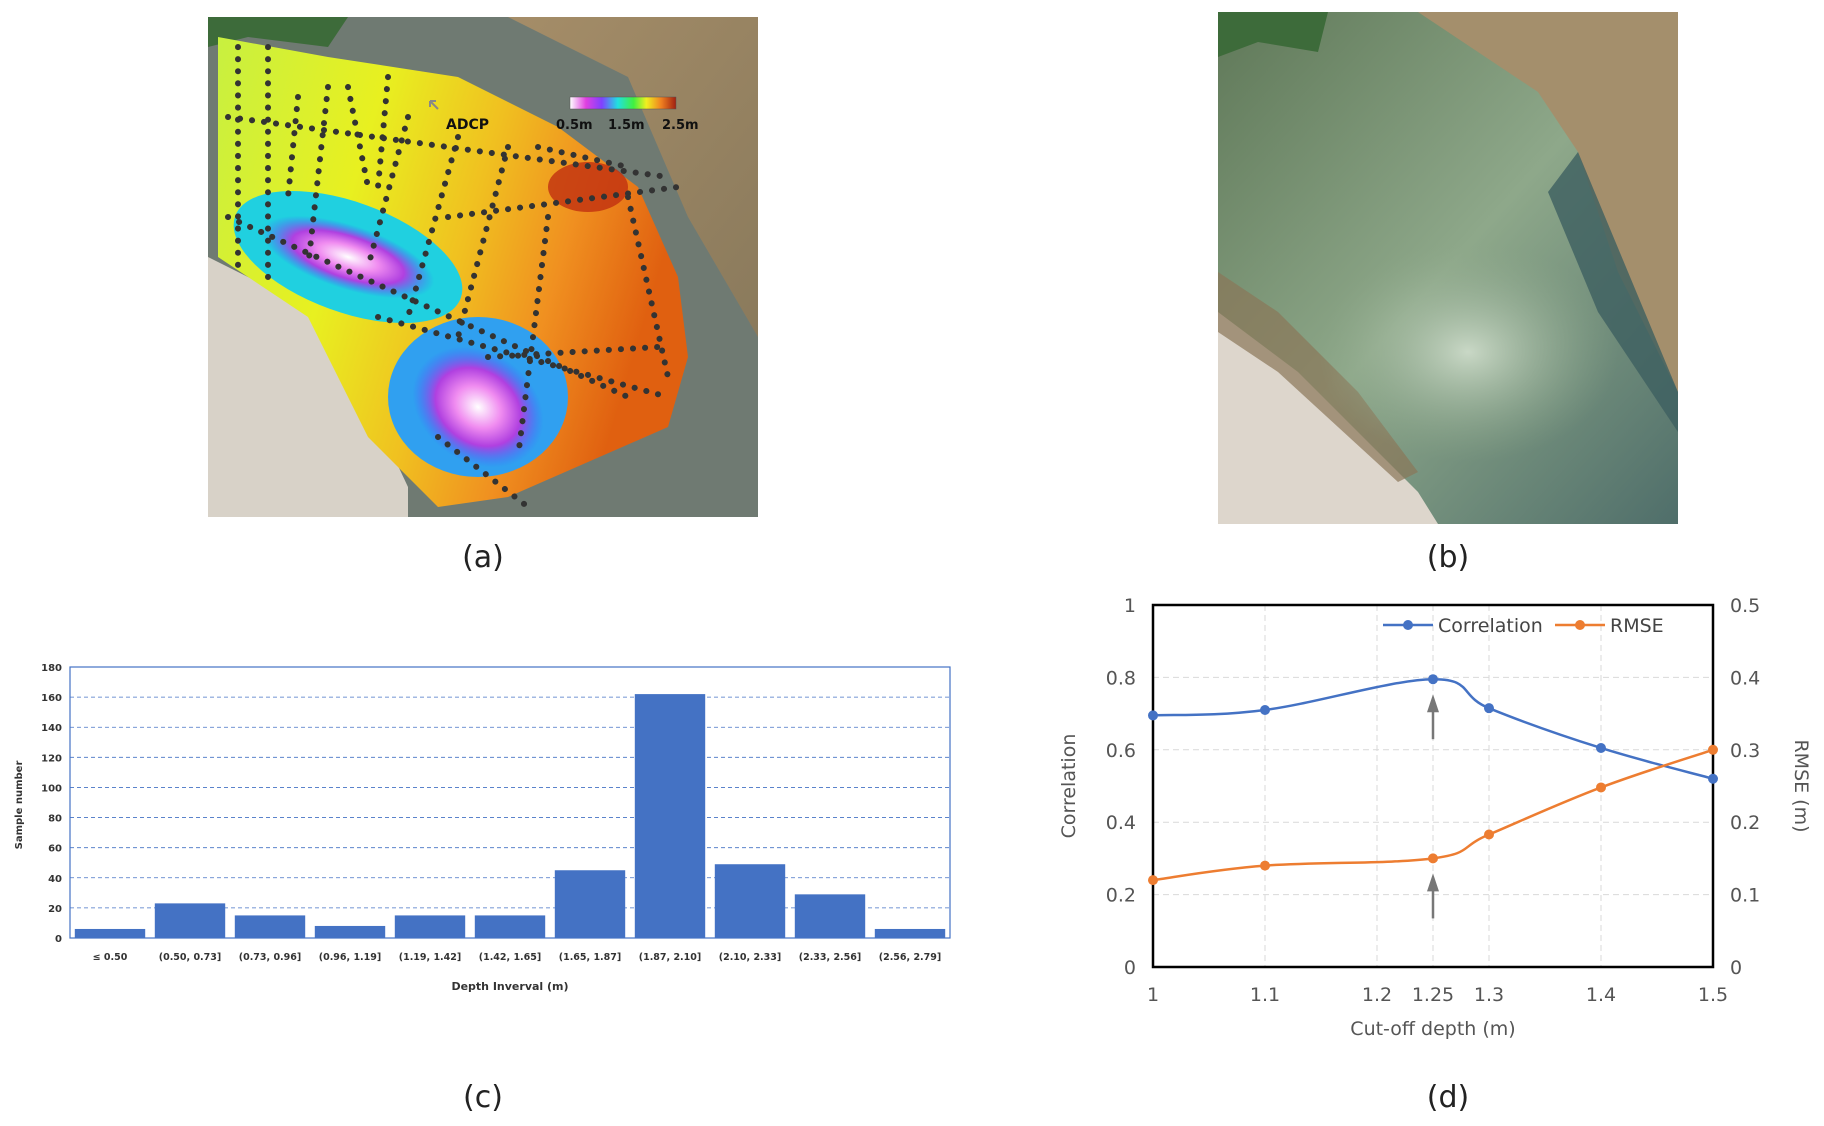 Image resolution: width=1824 pixels, height=1126 pixels. What do you see at coordinates (55, 849) in the screenshot?
I see `histogram-y-tick-label: 60` at bounding box center [55, 849].